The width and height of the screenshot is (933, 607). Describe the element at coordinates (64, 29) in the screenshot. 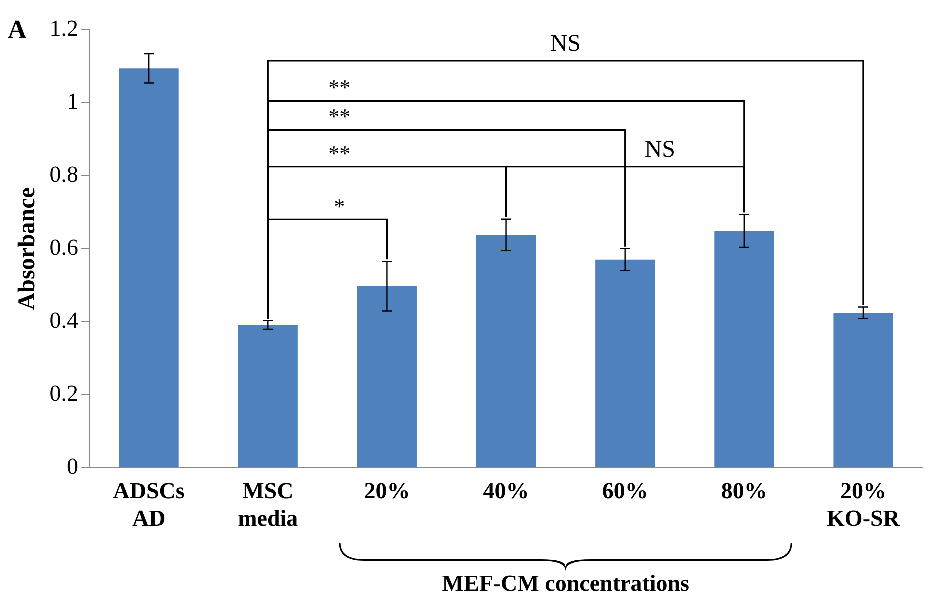

I see `y-tick-label: 1.2` at that location.